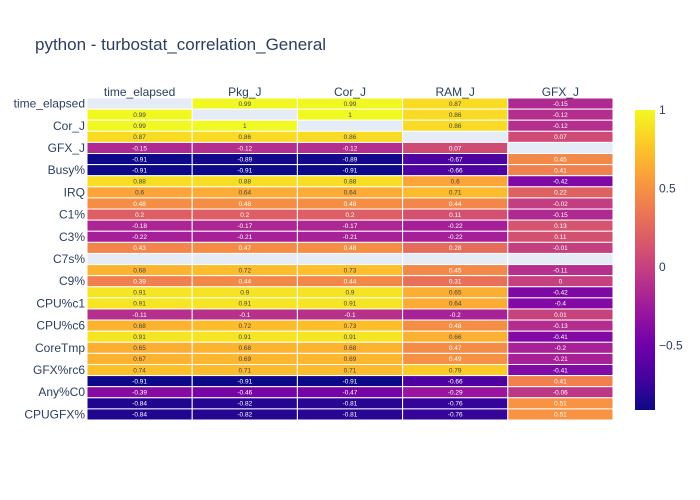  I want to click on row-tick-label: CPU%c6, so click(60, 326).